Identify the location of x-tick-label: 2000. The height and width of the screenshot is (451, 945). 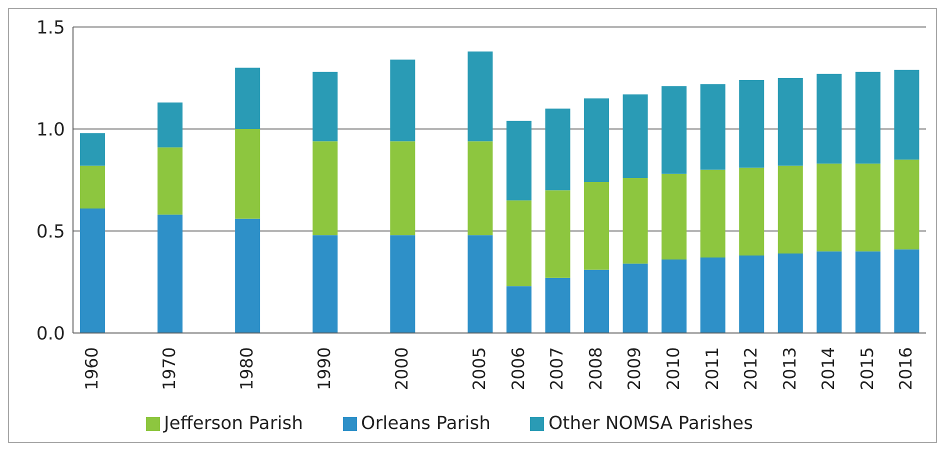
(402, 368).